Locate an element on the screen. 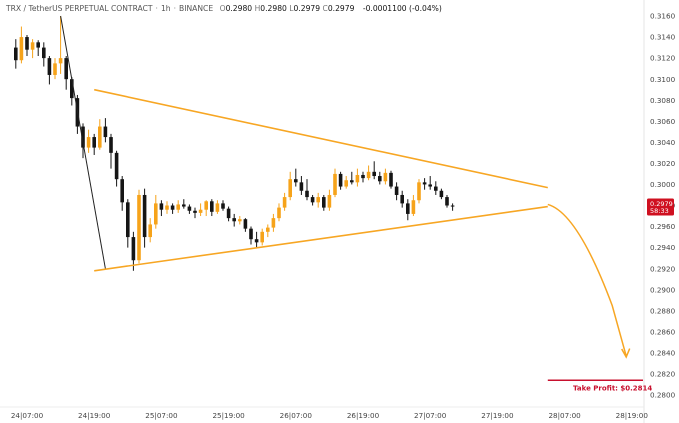  y-tick-label: 0.3140 is located at coordinates (663, 37).